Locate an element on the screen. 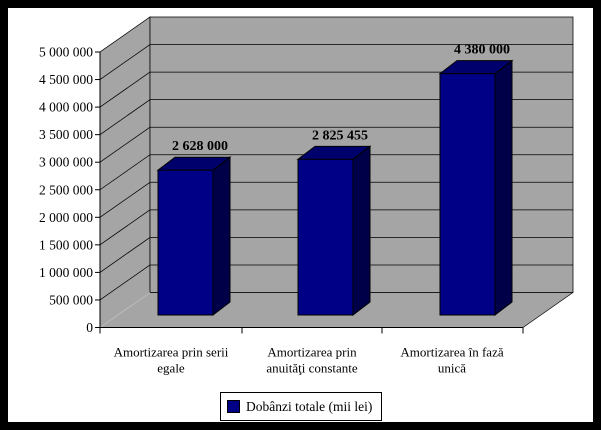  legend: Dobânzi totale (mii lei) is located at coordinates (301, 406).